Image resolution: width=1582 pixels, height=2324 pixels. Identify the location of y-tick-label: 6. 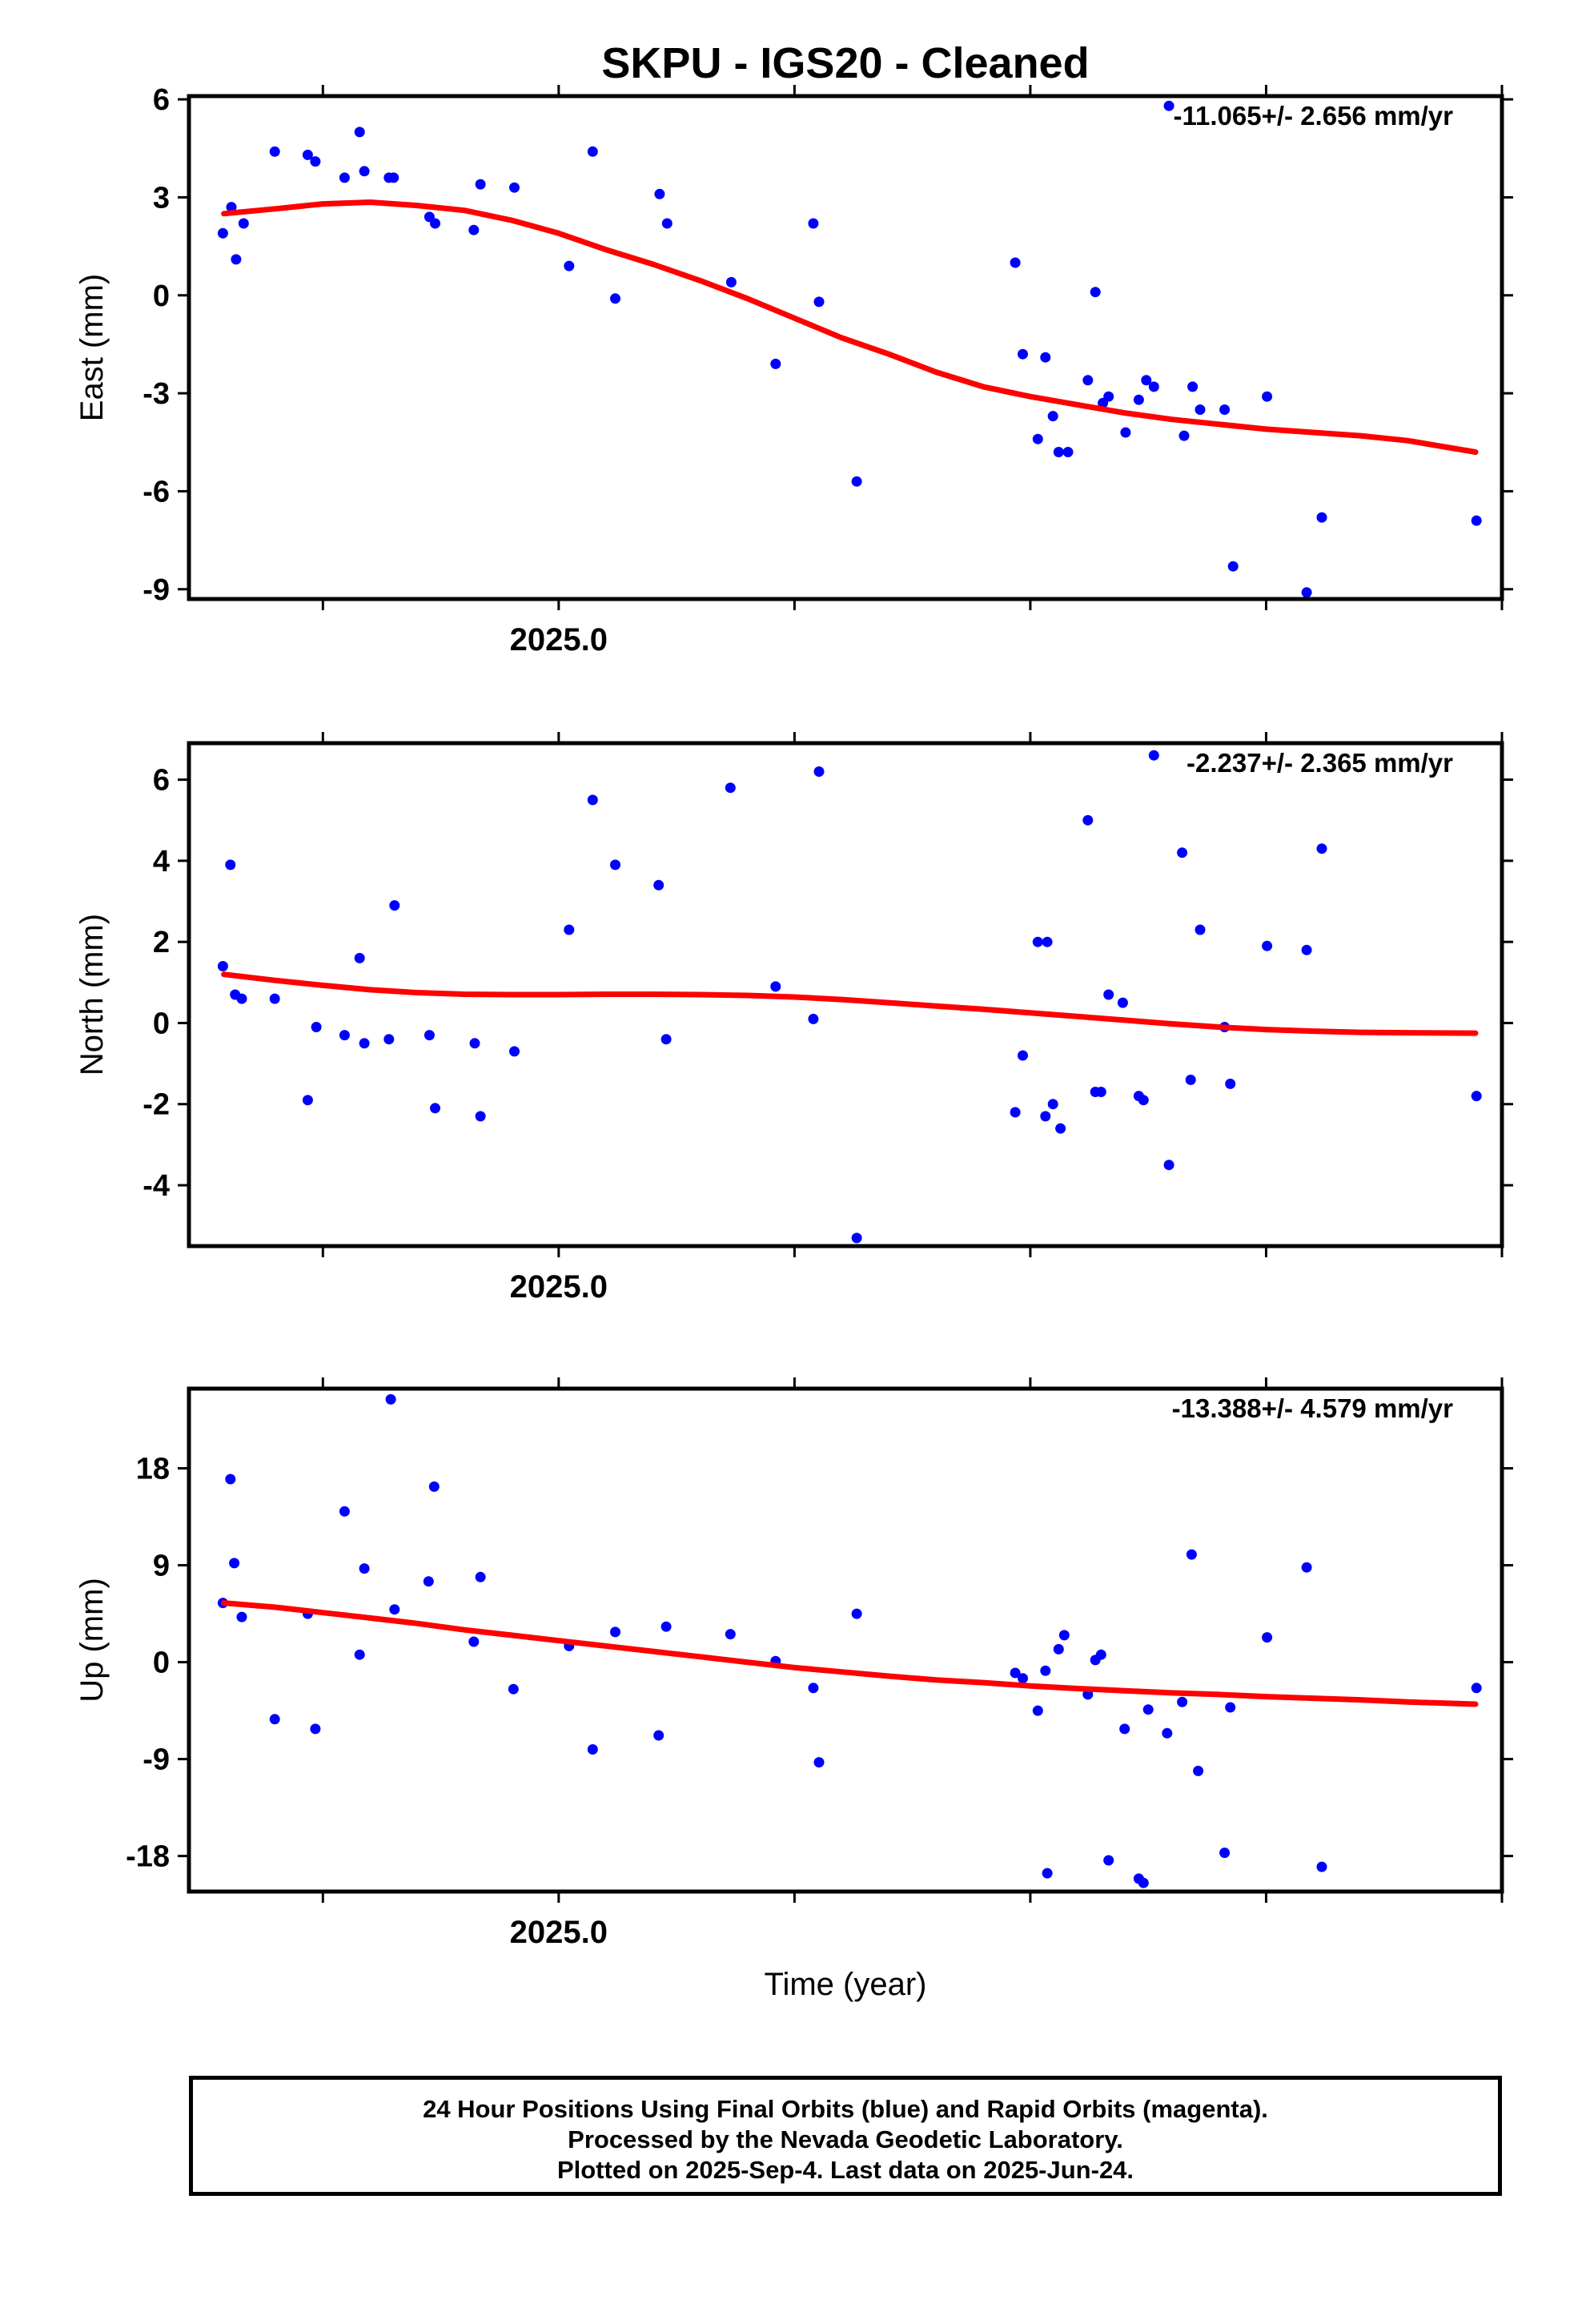
(161, 100).